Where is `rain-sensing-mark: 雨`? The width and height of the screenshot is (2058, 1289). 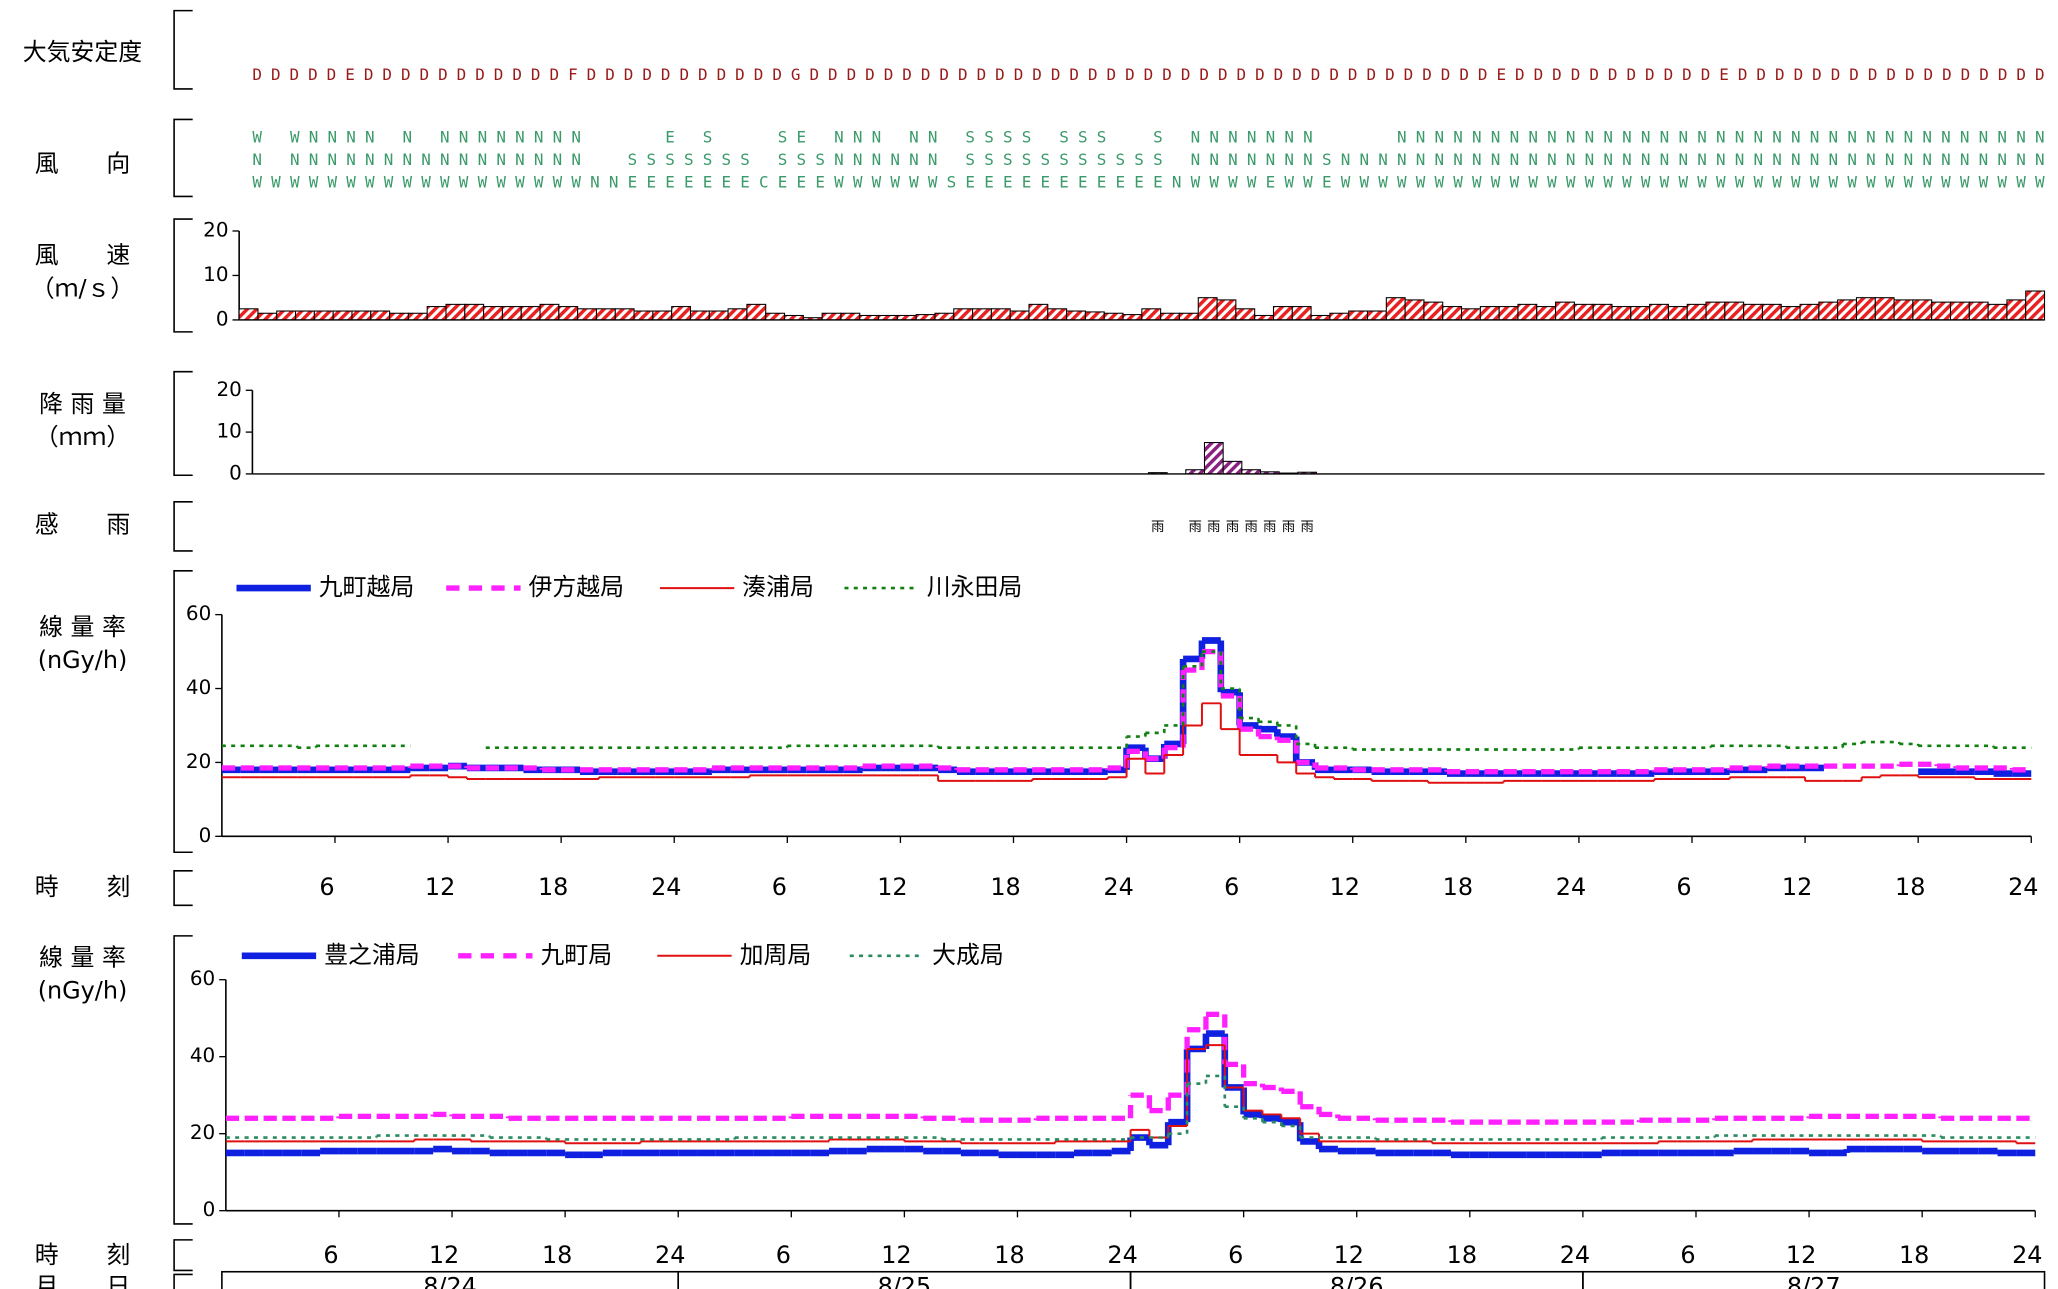
rain-sensing-mark: 雨 is located at coordinates (1232, 527).